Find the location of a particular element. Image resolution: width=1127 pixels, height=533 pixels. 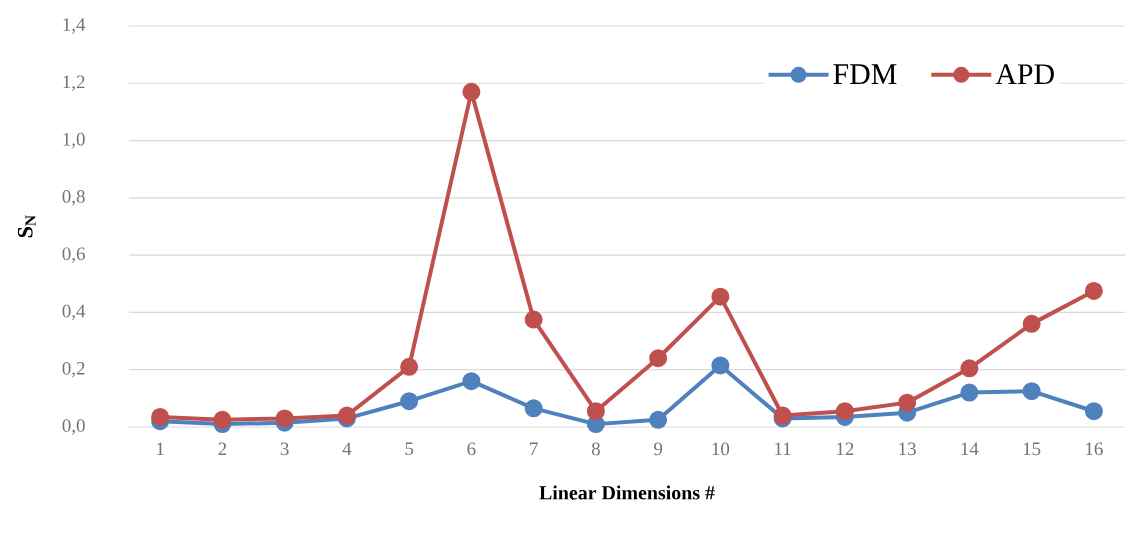

x-tick-label: 12 is located at coordinates (845, 449).